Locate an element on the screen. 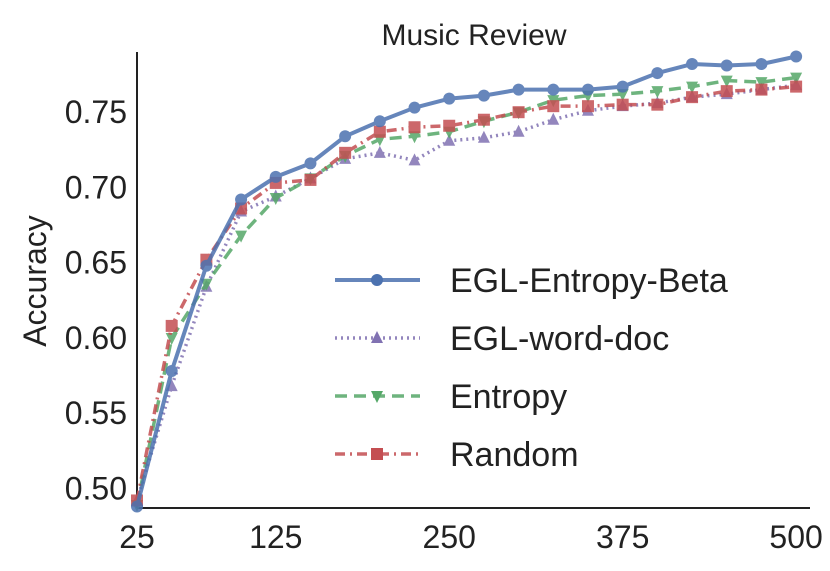 The image size is (830, 571). x-tick-label: 375 is located at coordinates (622, 537).